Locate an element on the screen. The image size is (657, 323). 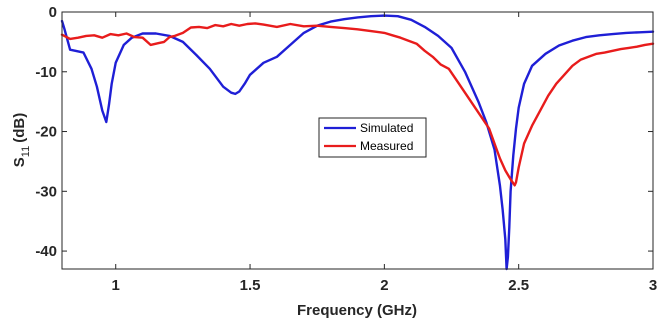
legend-label-simulated: Simulated is located at coordinates (386, 128).